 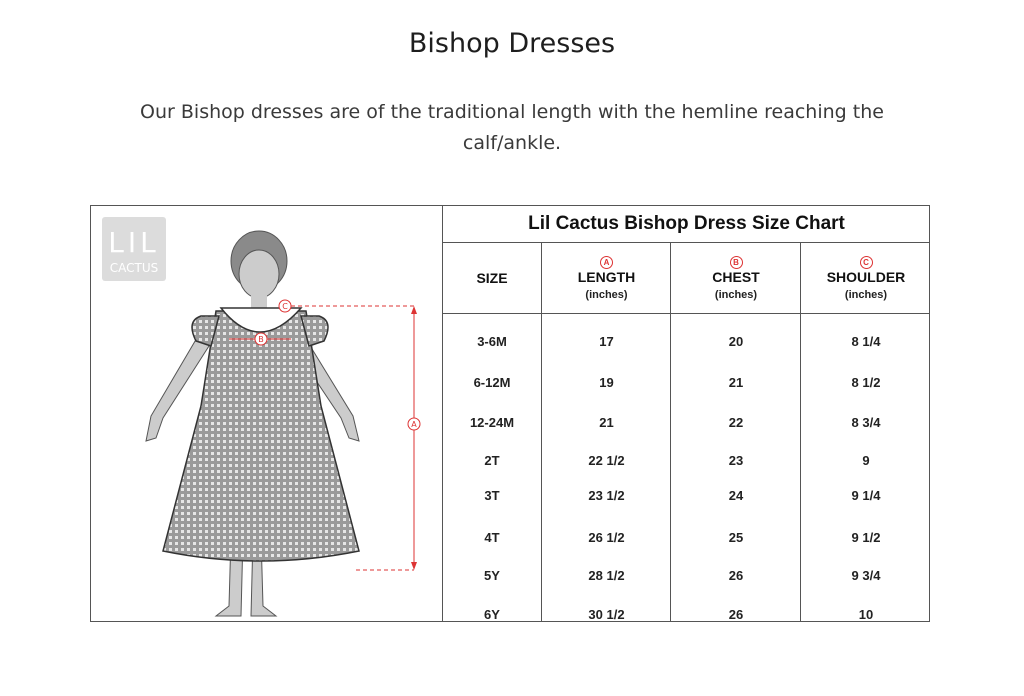 What do you see at coordinates (492, 575) in the screenshot?
I see `cell-size: 5Y` at bounding box center [492, 575].